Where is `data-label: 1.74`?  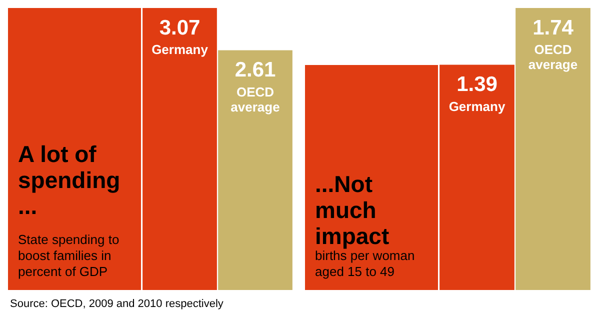 data-label: 1.74 is located at coordinates (553, 28).